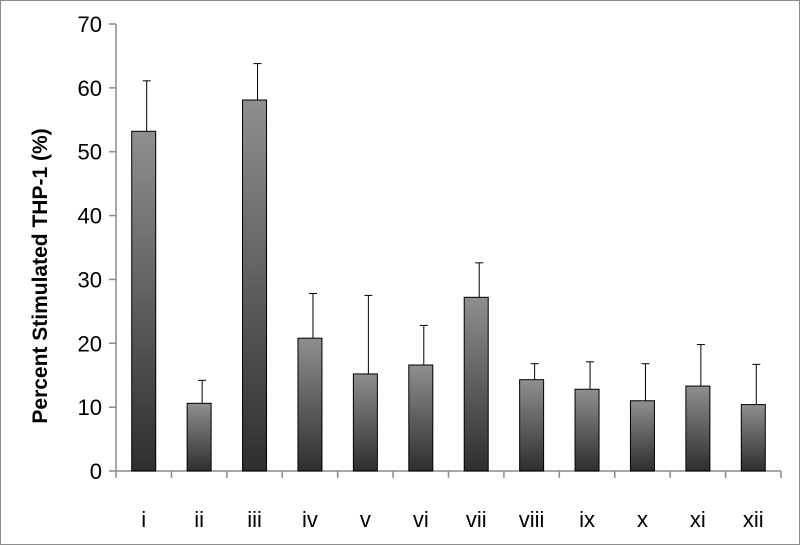 The image size is (800, 545). Describe the element at coordinates (143, 519) in the screenshot. I see `x-tick-label: i` at that location.